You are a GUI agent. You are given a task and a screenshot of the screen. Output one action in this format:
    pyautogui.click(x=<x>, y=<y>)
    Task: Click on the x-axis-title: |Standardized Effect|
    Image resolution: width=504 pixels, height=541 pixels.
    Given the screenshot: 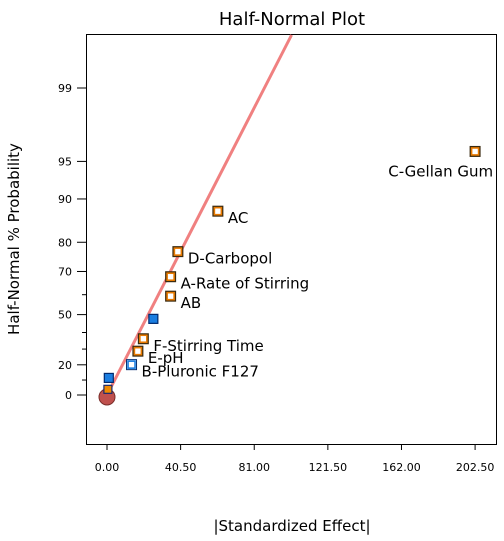 What is the action you would take?
    pyautogui.click(x=291, y=526)
    